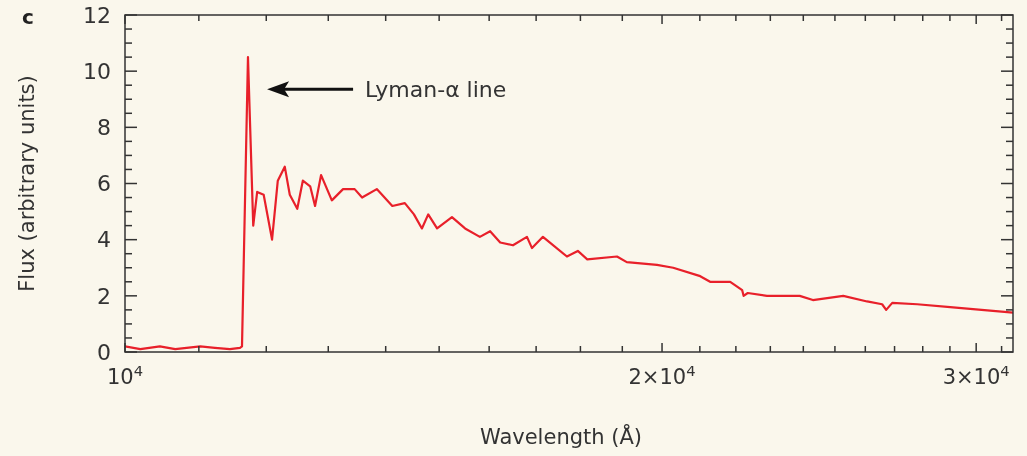  What do you see at coordinates (104, 296) in the screenshot?
I see `y-tick-label: 2` at bounding box center [104, 296].